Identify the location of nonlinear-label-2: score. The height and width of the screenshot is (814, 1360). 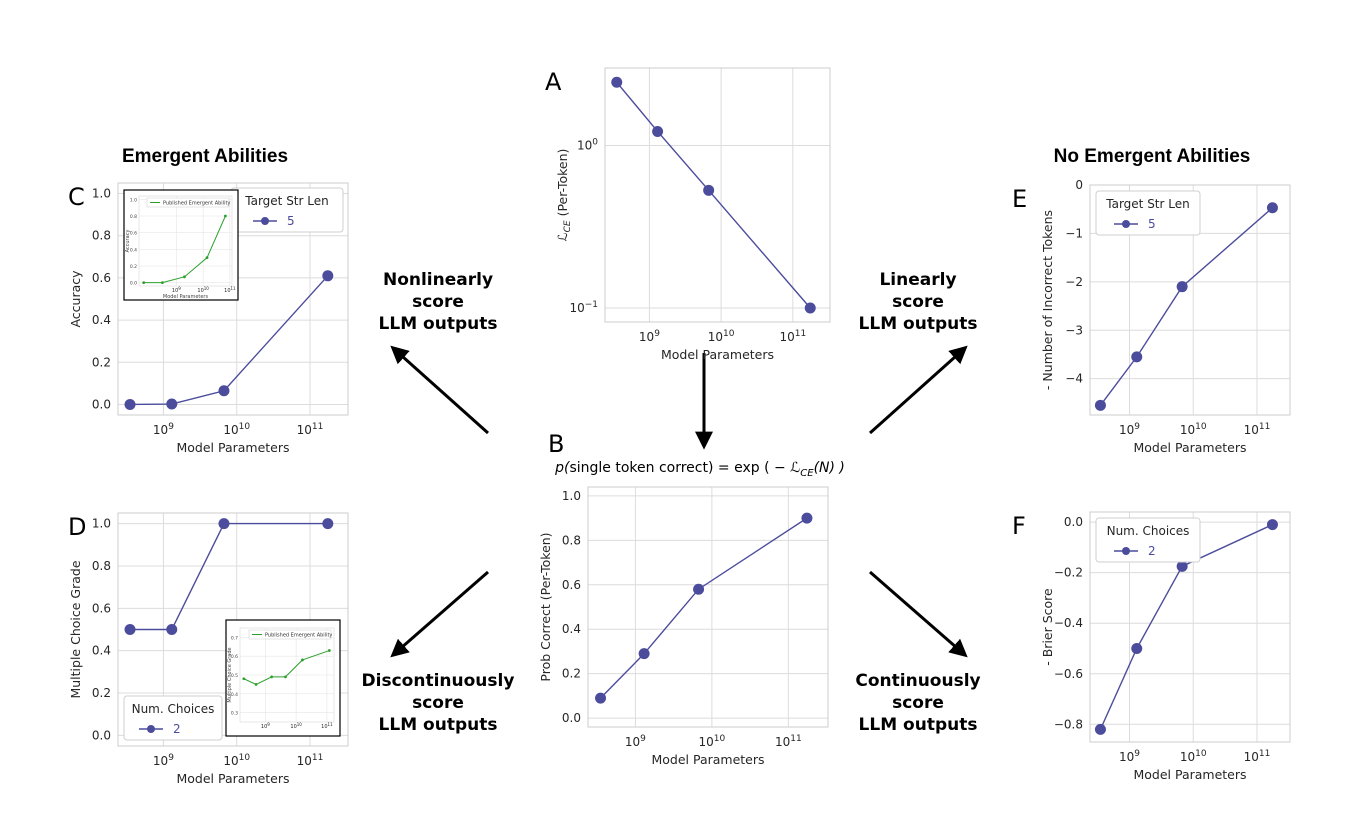
(438, 302).